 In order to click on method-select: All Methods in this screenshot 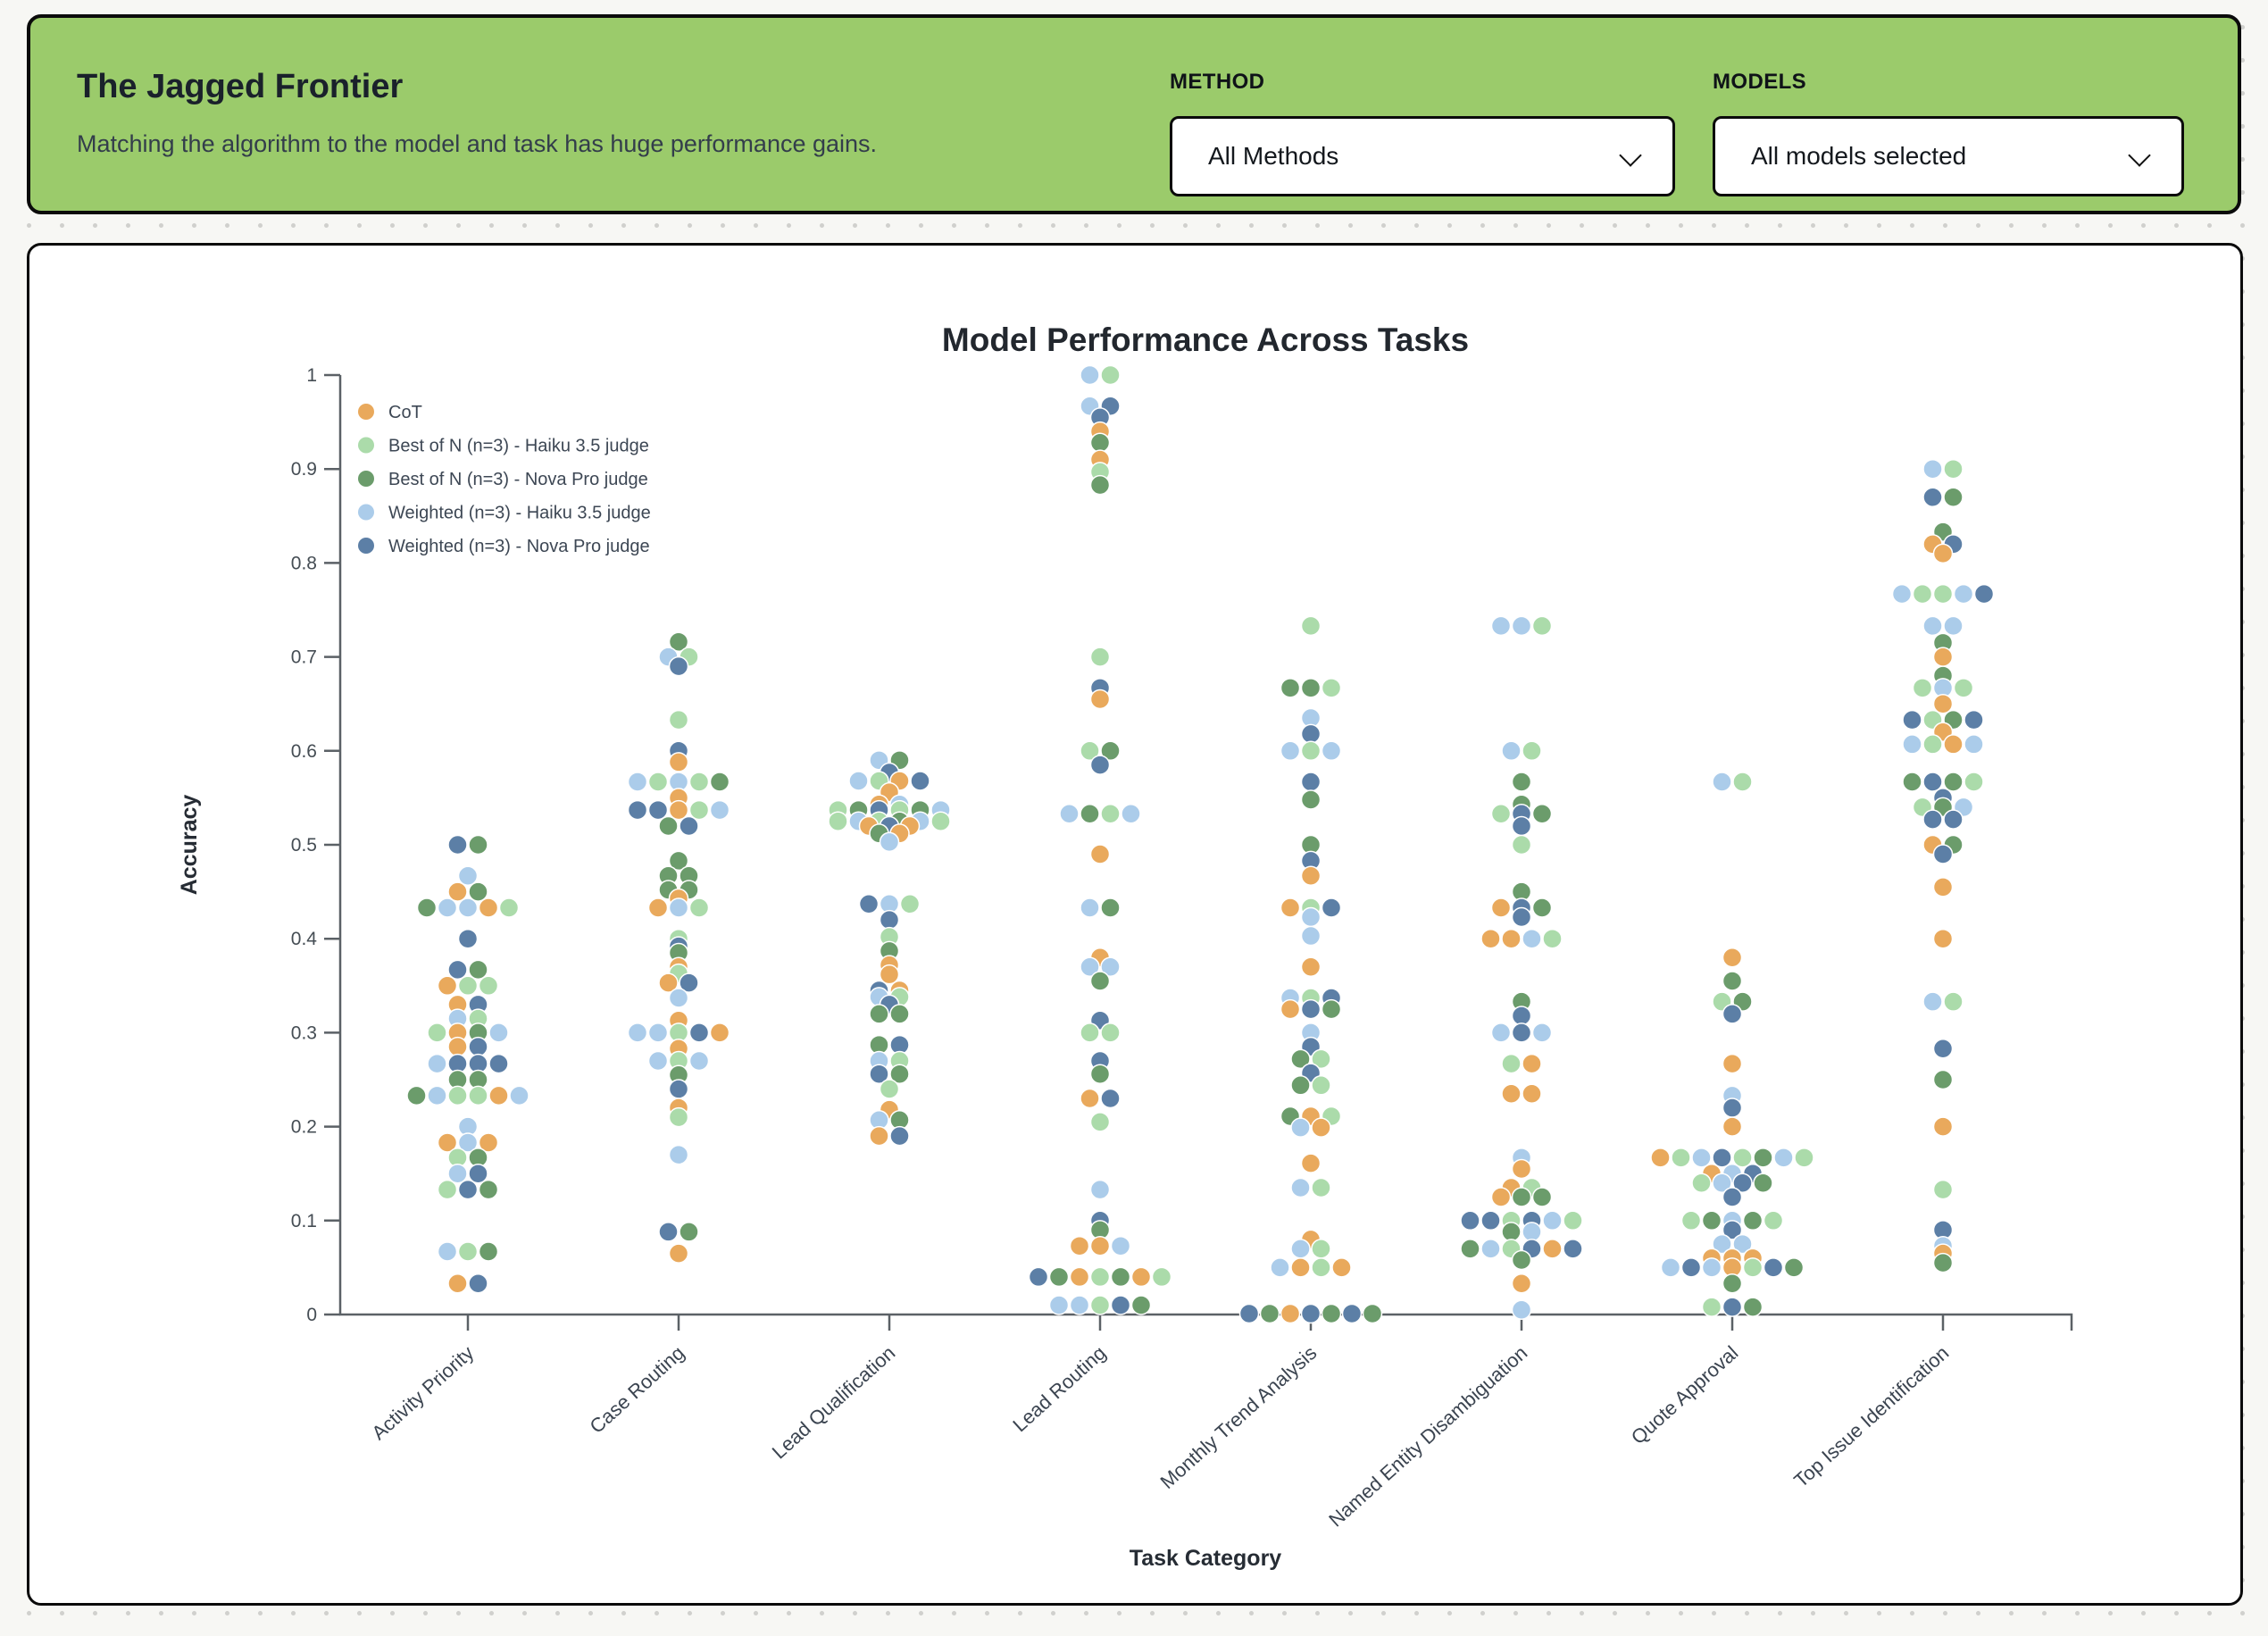, I will do `click(1422, 156)`.